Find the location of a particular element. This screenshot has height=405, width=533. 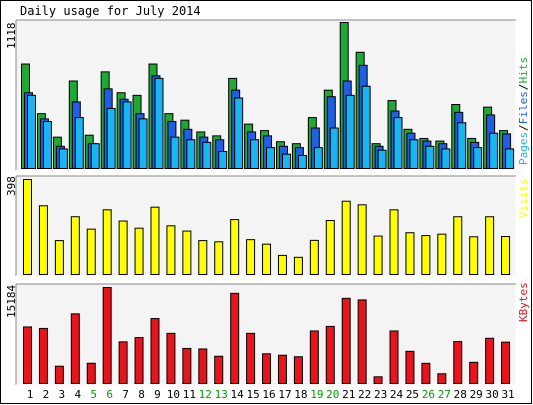

day-label-6: 6 is located at coordinates (109, 394).